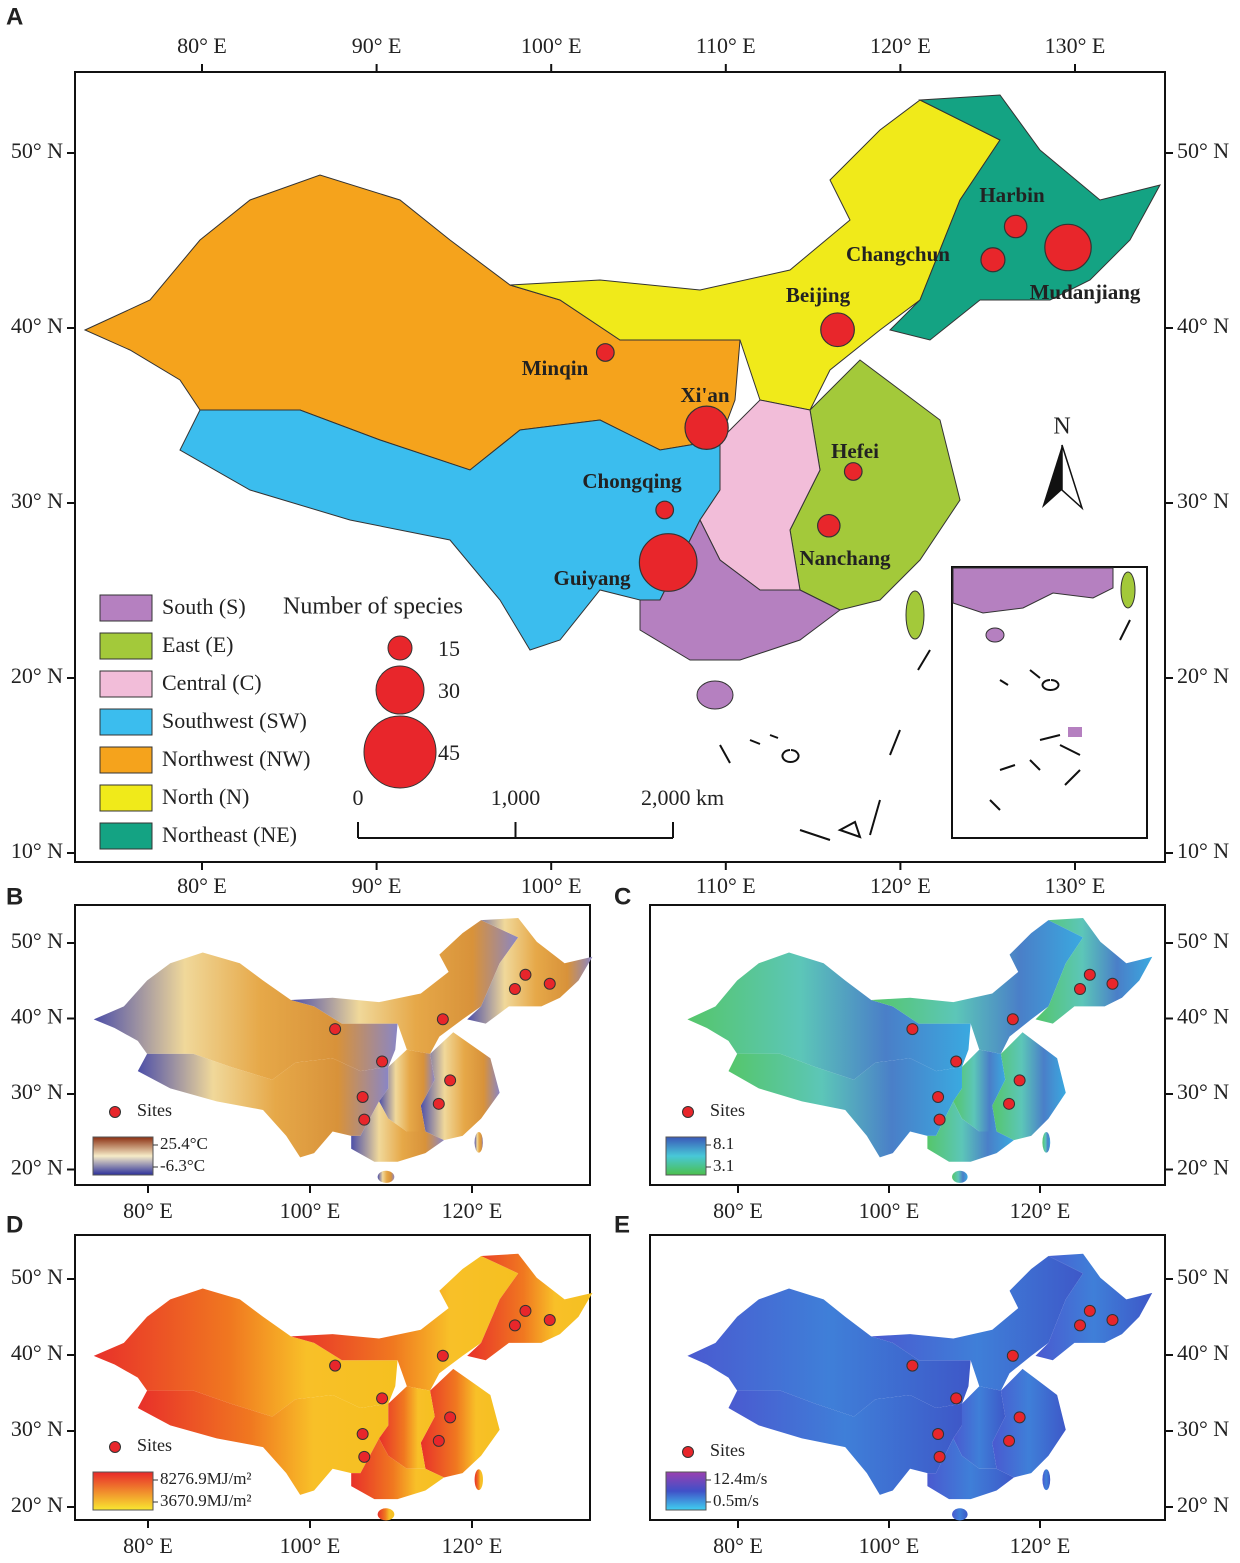 This screenshot has width=1240, height=1563. Describe the element at coordinates (37, 850) in the screenshot. I see `lat-tick-label: 10° N` at that location.